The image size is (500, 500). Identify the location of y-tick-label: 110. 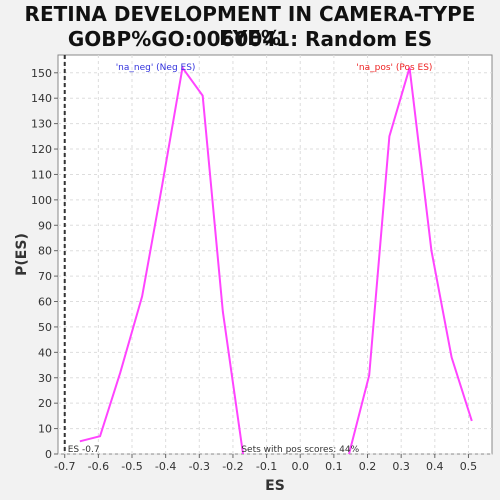
(41, 174).